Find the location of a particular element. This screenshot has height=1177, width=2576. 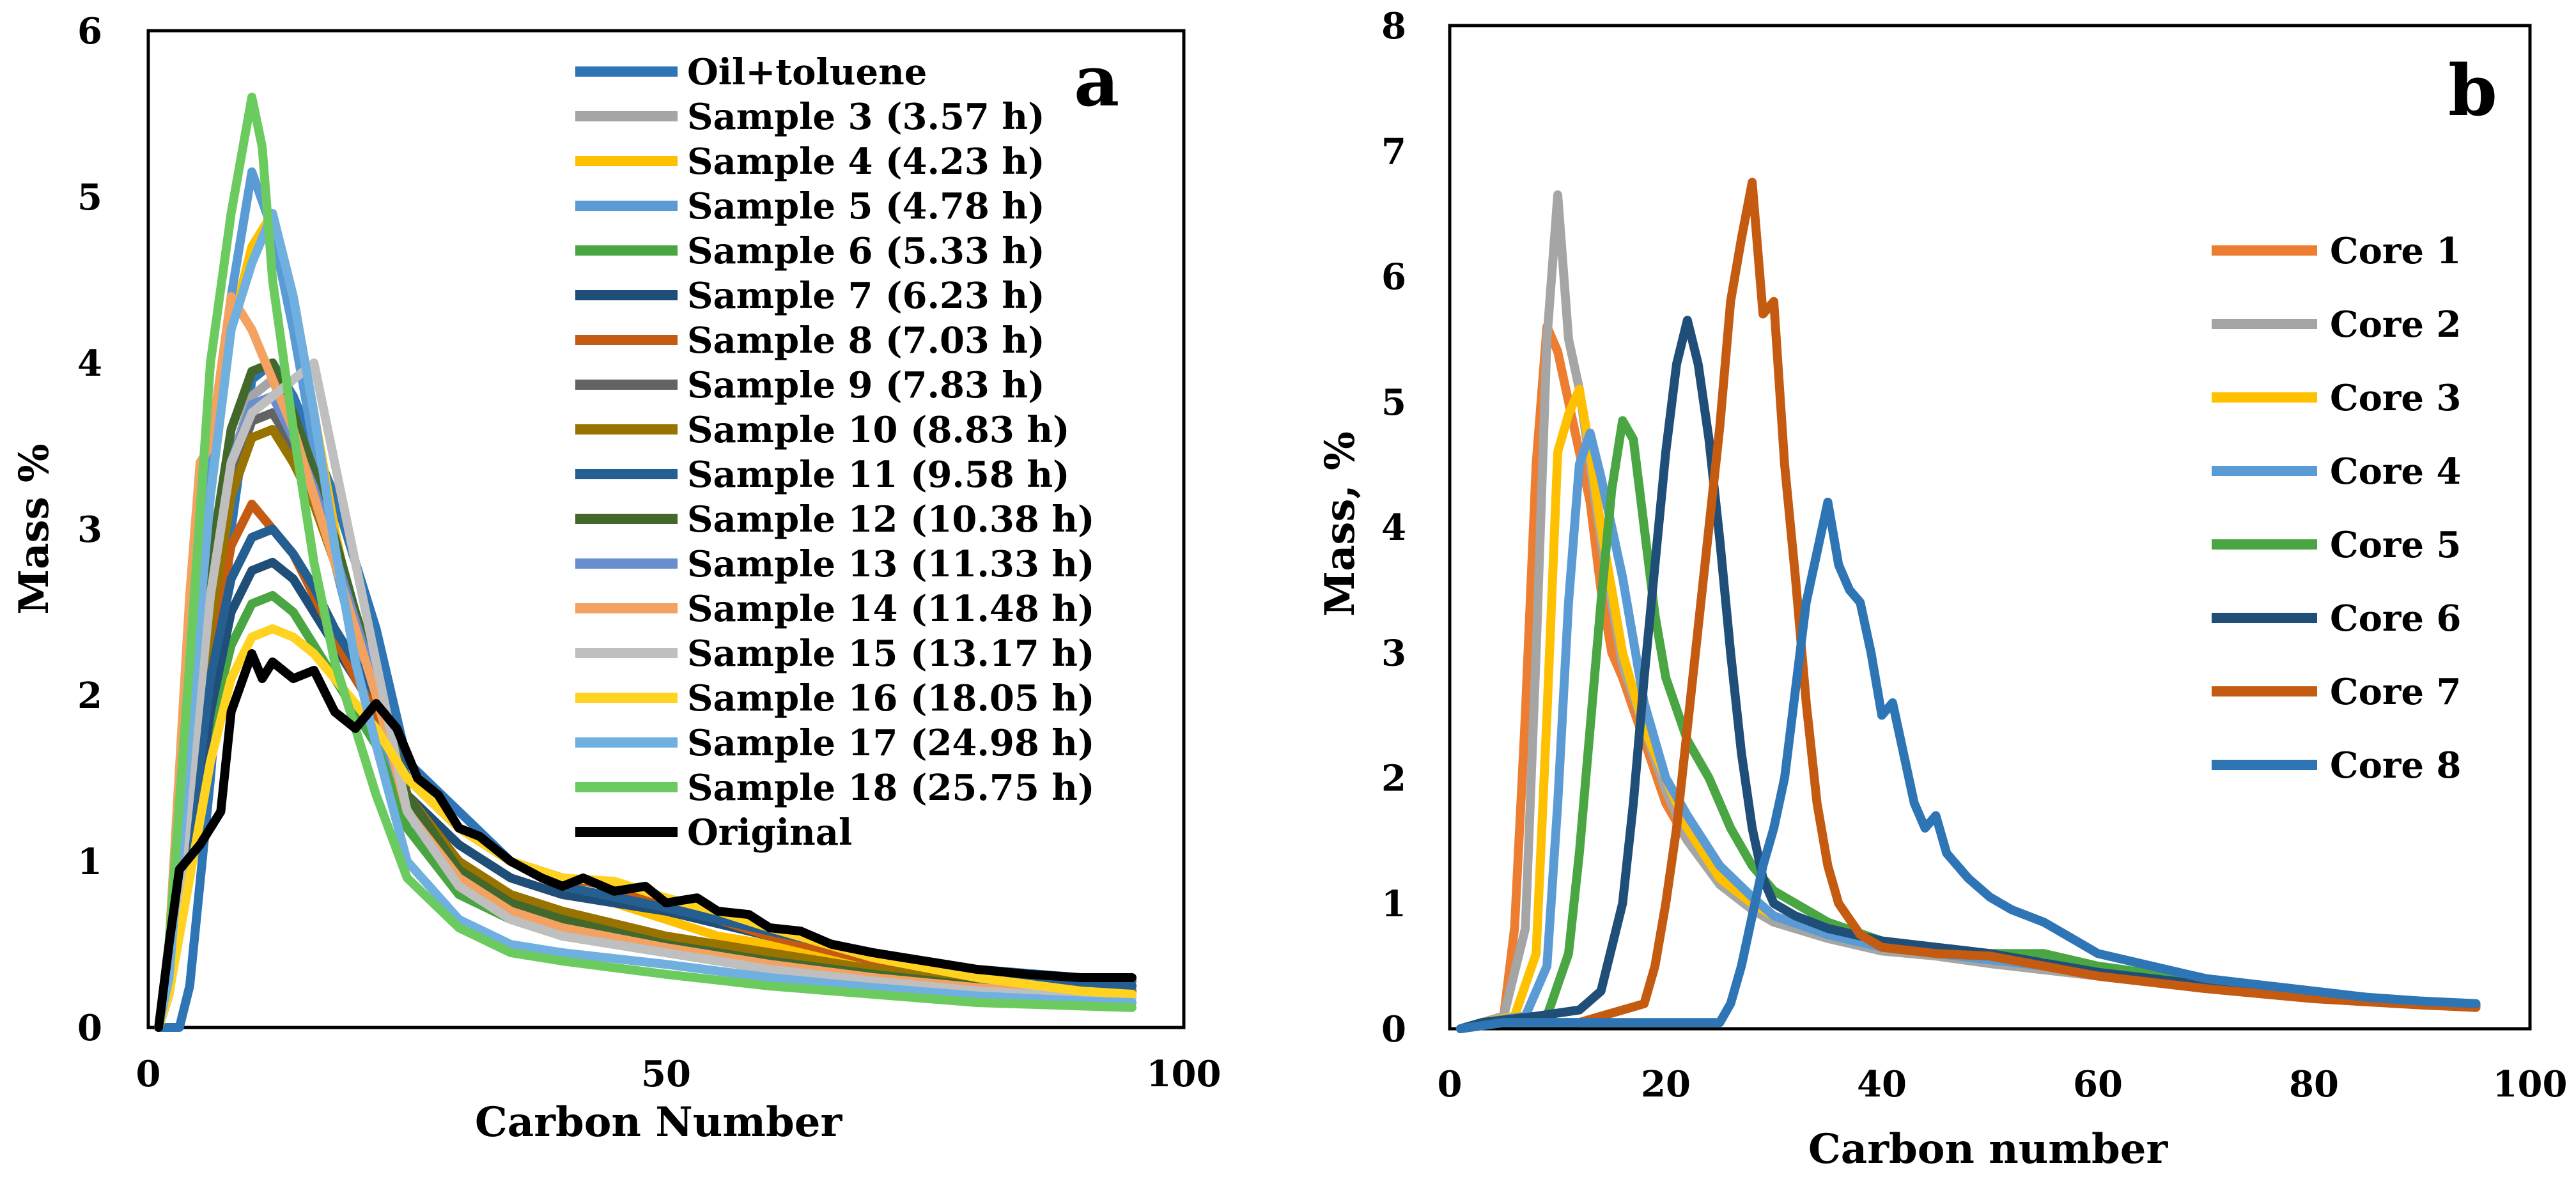

panel-a-y-tick-label: 4 is located at coordinates (89, 363).